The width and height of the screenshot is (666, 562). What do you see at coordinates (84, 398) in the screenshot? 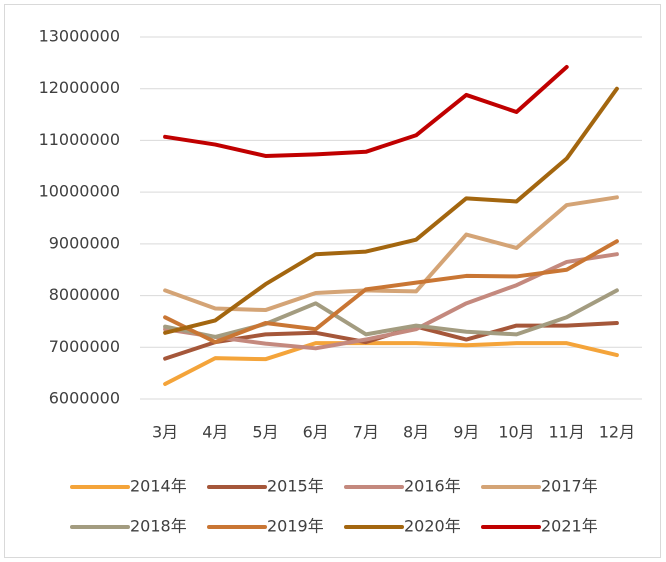
I see `y-tick-label: 6000000` at bounding box center [84, 398].